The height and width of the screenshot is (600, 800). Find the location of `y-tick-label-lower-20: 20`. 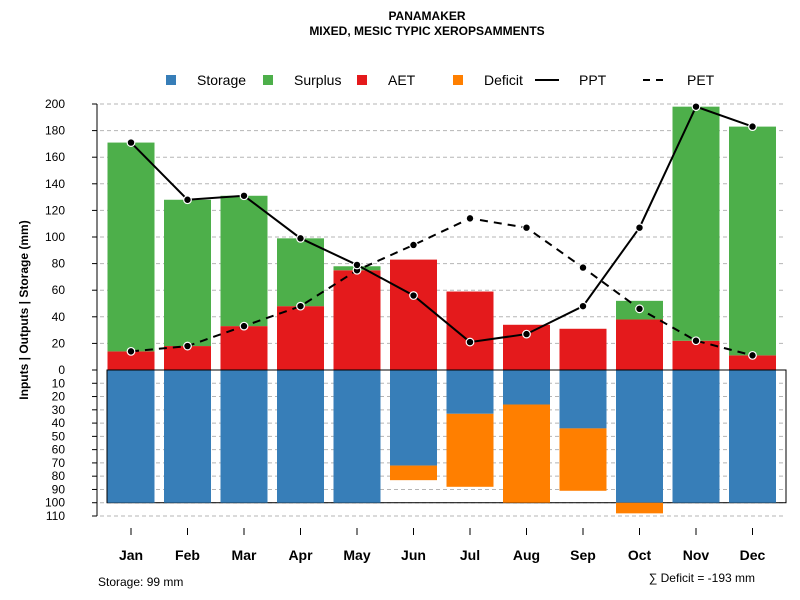

y-tick-label-lower-20: 20 is located at coordinates (59, 397).